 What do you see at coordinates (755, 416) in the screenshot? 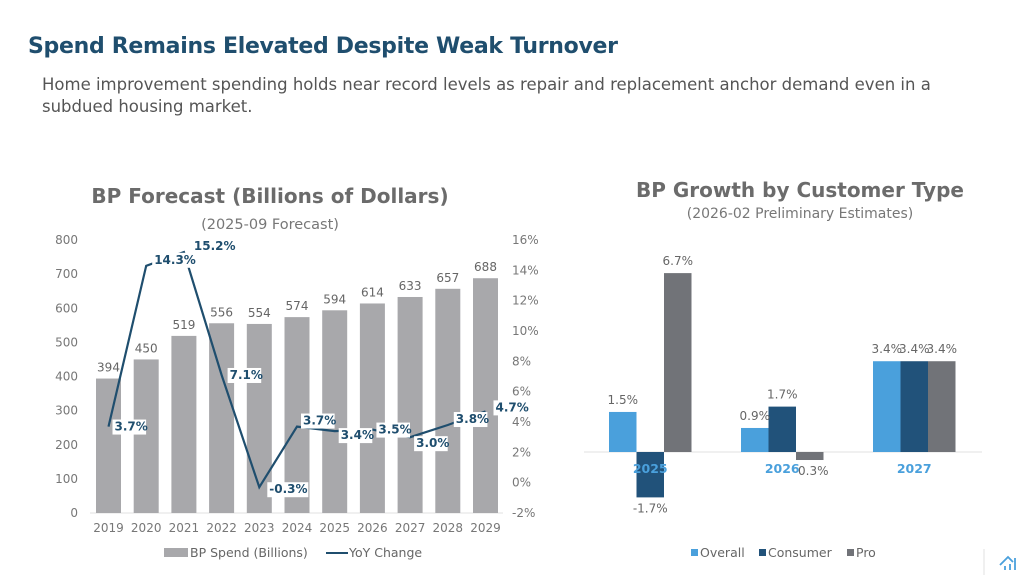
I see `bar-value-label: 0.9%` at bounding box center [755, 416].